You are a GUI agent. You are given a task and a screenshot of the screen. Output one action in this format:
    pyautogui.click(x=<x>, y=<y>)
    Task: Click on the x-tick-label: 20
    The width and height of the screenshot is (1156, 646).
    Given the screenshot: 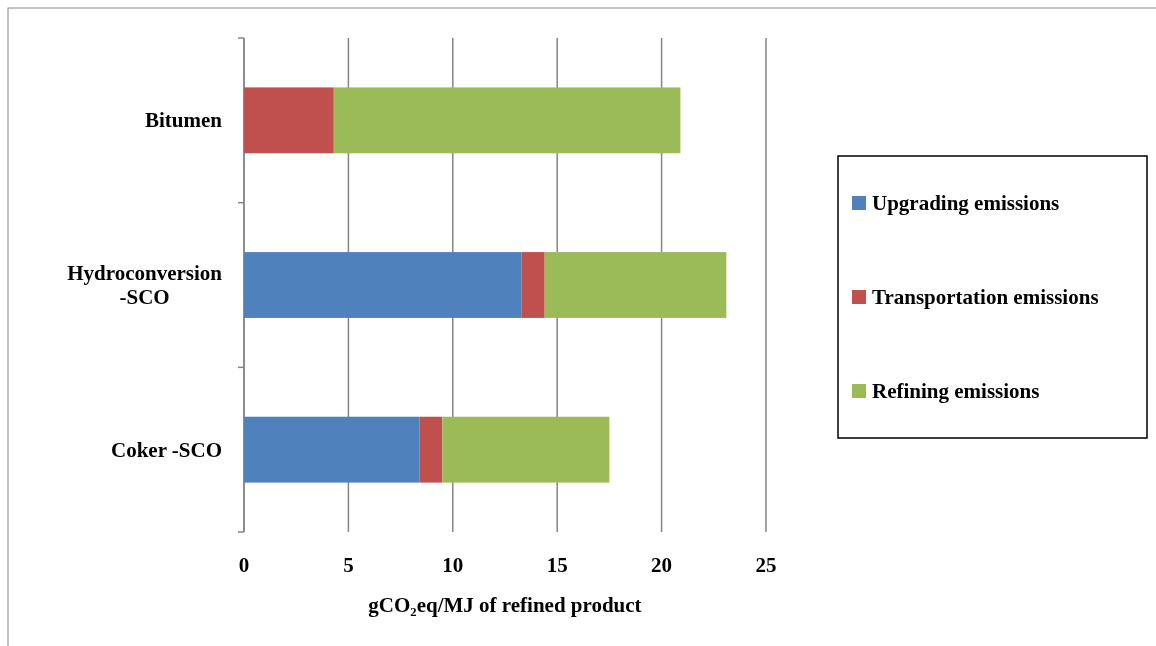 What is the action you would take?
    pyautogui.click(x=662, y=565)
    